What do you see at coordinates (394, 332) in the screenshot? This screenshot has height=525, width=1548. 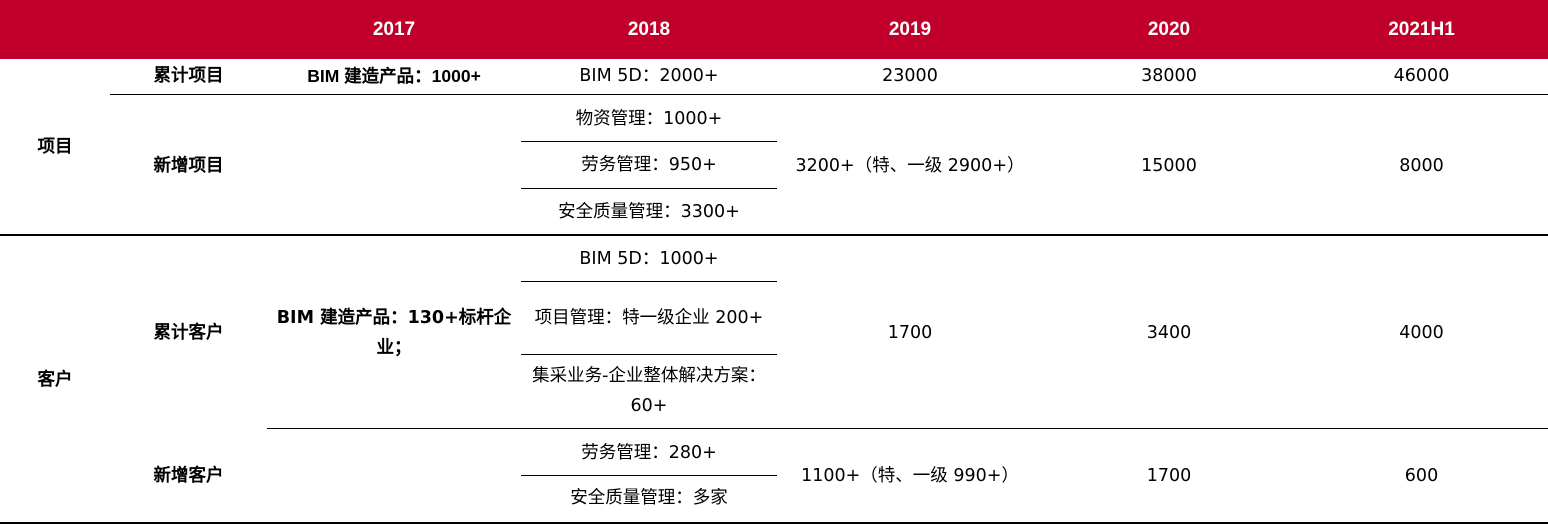 I see `cell-cumulative-customers-2017: BIM 建造产品：130+标杆企业；` at bounding box center [394, 332].